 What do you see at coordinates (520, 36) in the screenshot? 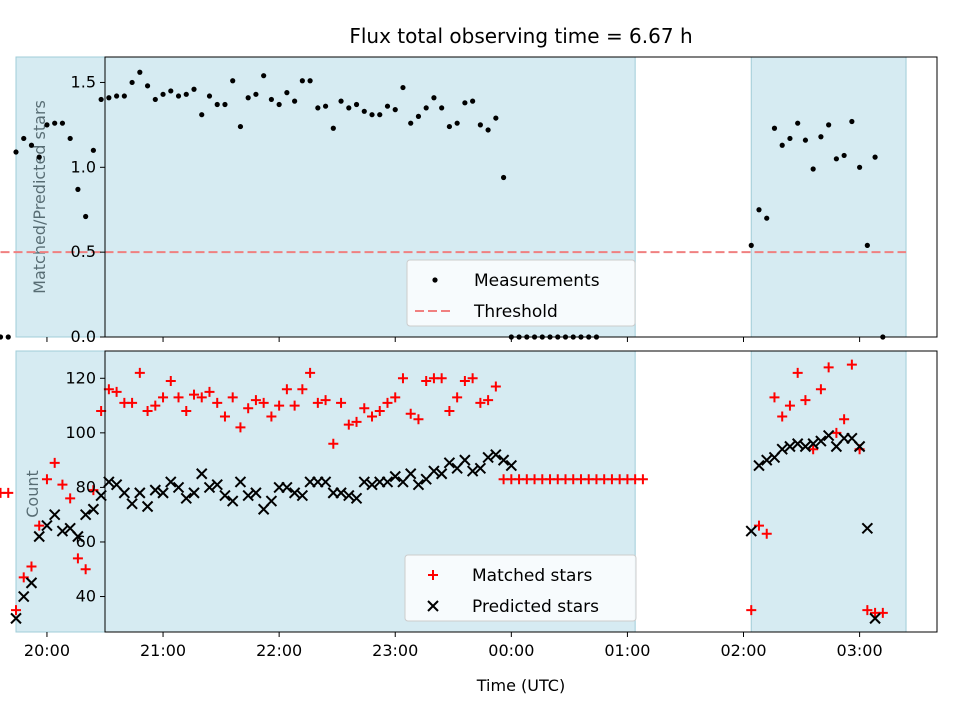
I see `chart-title: Flux total observing time = 6.67 h` at bounding box center [520, 36].